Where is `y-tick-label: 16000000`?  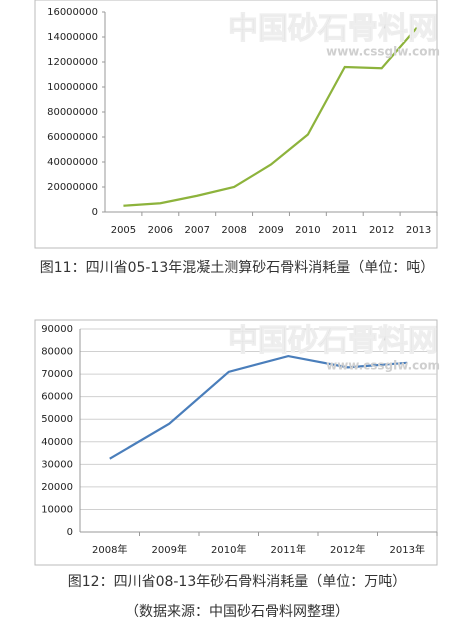
y-tick-label: 16000000 is located at coordinates (72, 12).